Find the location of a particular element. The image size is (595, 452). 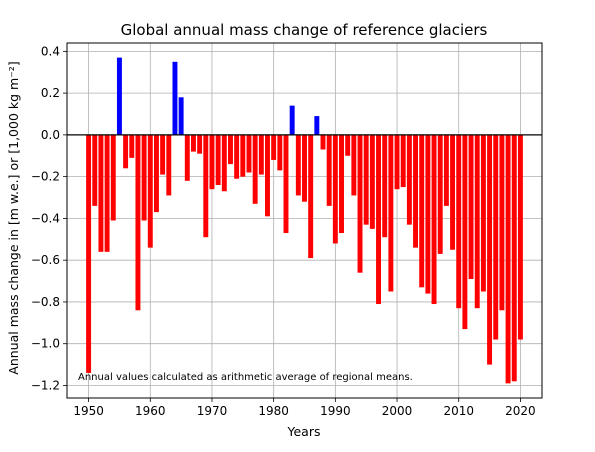

bar-1956 is located at coordinates (126, 151).